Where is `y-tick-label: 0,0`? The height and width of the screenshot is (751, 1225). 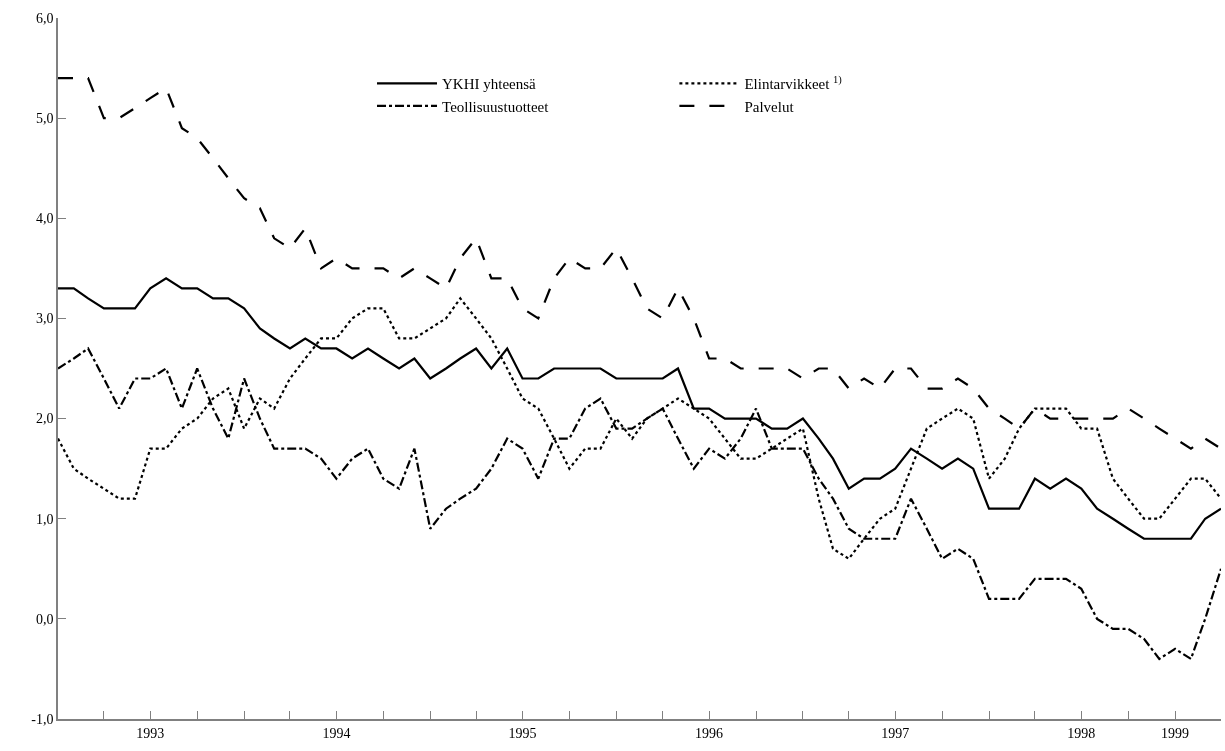 y-tick-label: 0,0 is located at coordinates (44, 619).